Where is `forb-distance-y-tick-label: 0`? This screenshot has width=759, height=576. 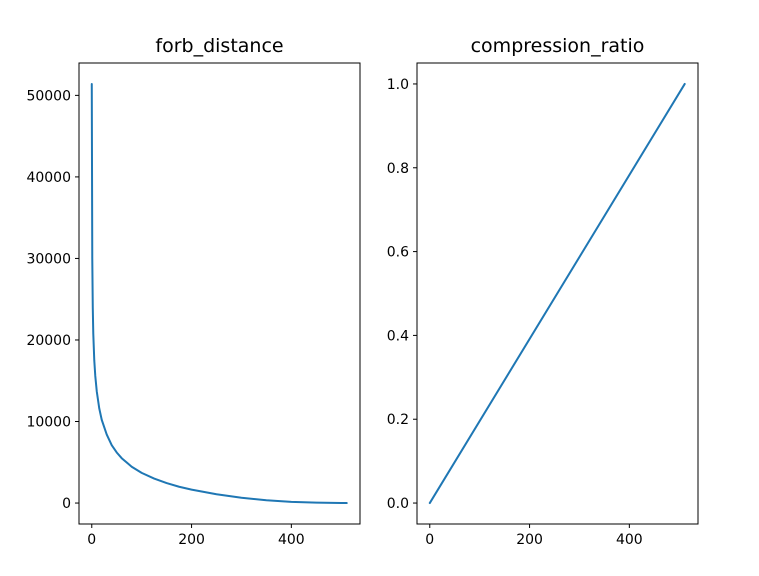 forb-distance-y-tick-label: 0 is located at coordinates (66, 504).